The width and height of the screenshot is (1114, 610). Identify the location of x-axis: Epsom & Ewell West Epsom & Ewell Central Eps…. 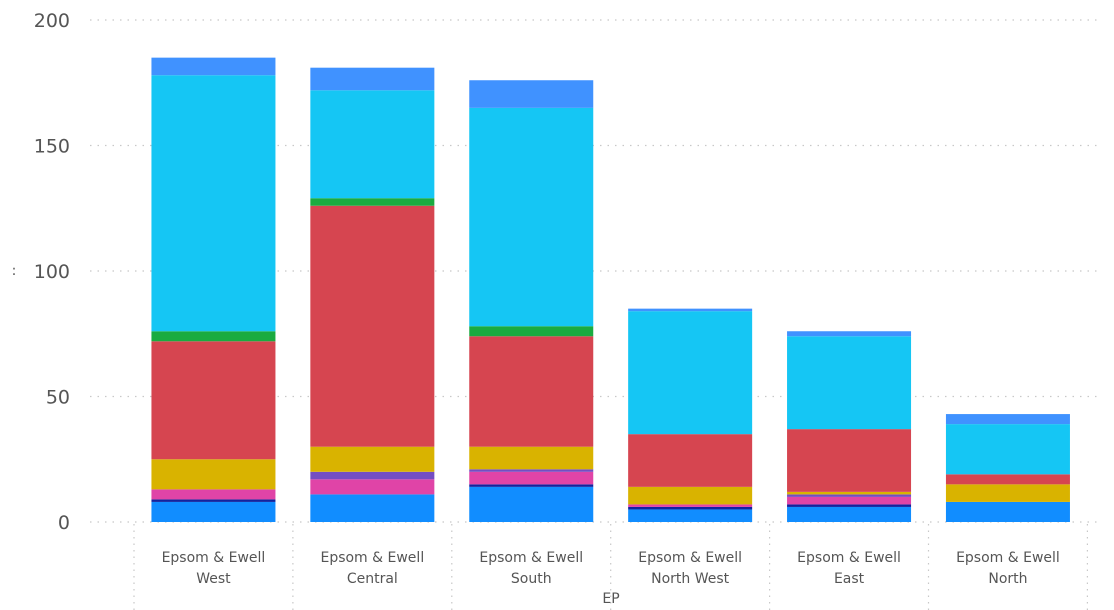
(611, 567).